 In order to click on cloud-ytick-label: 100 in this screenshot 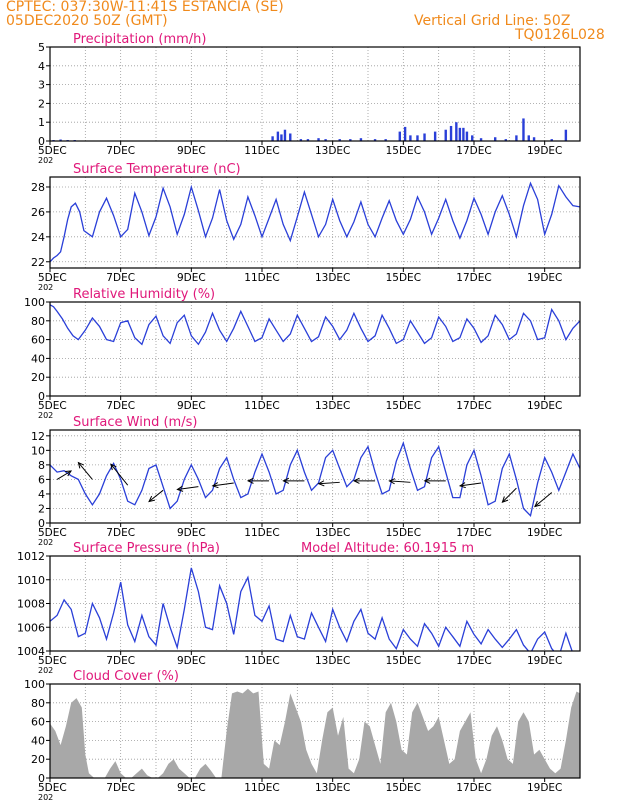, I will do `click(34, 684)`.